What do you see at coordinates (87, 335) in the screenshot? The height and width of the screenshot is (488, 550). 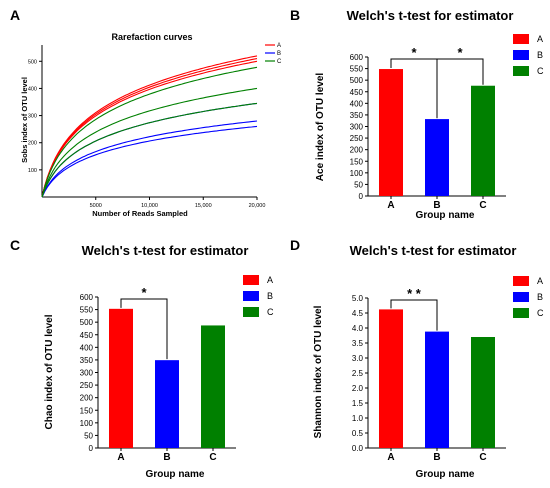 I see `y-tick-label: 450` at bounding box center [87, 335].